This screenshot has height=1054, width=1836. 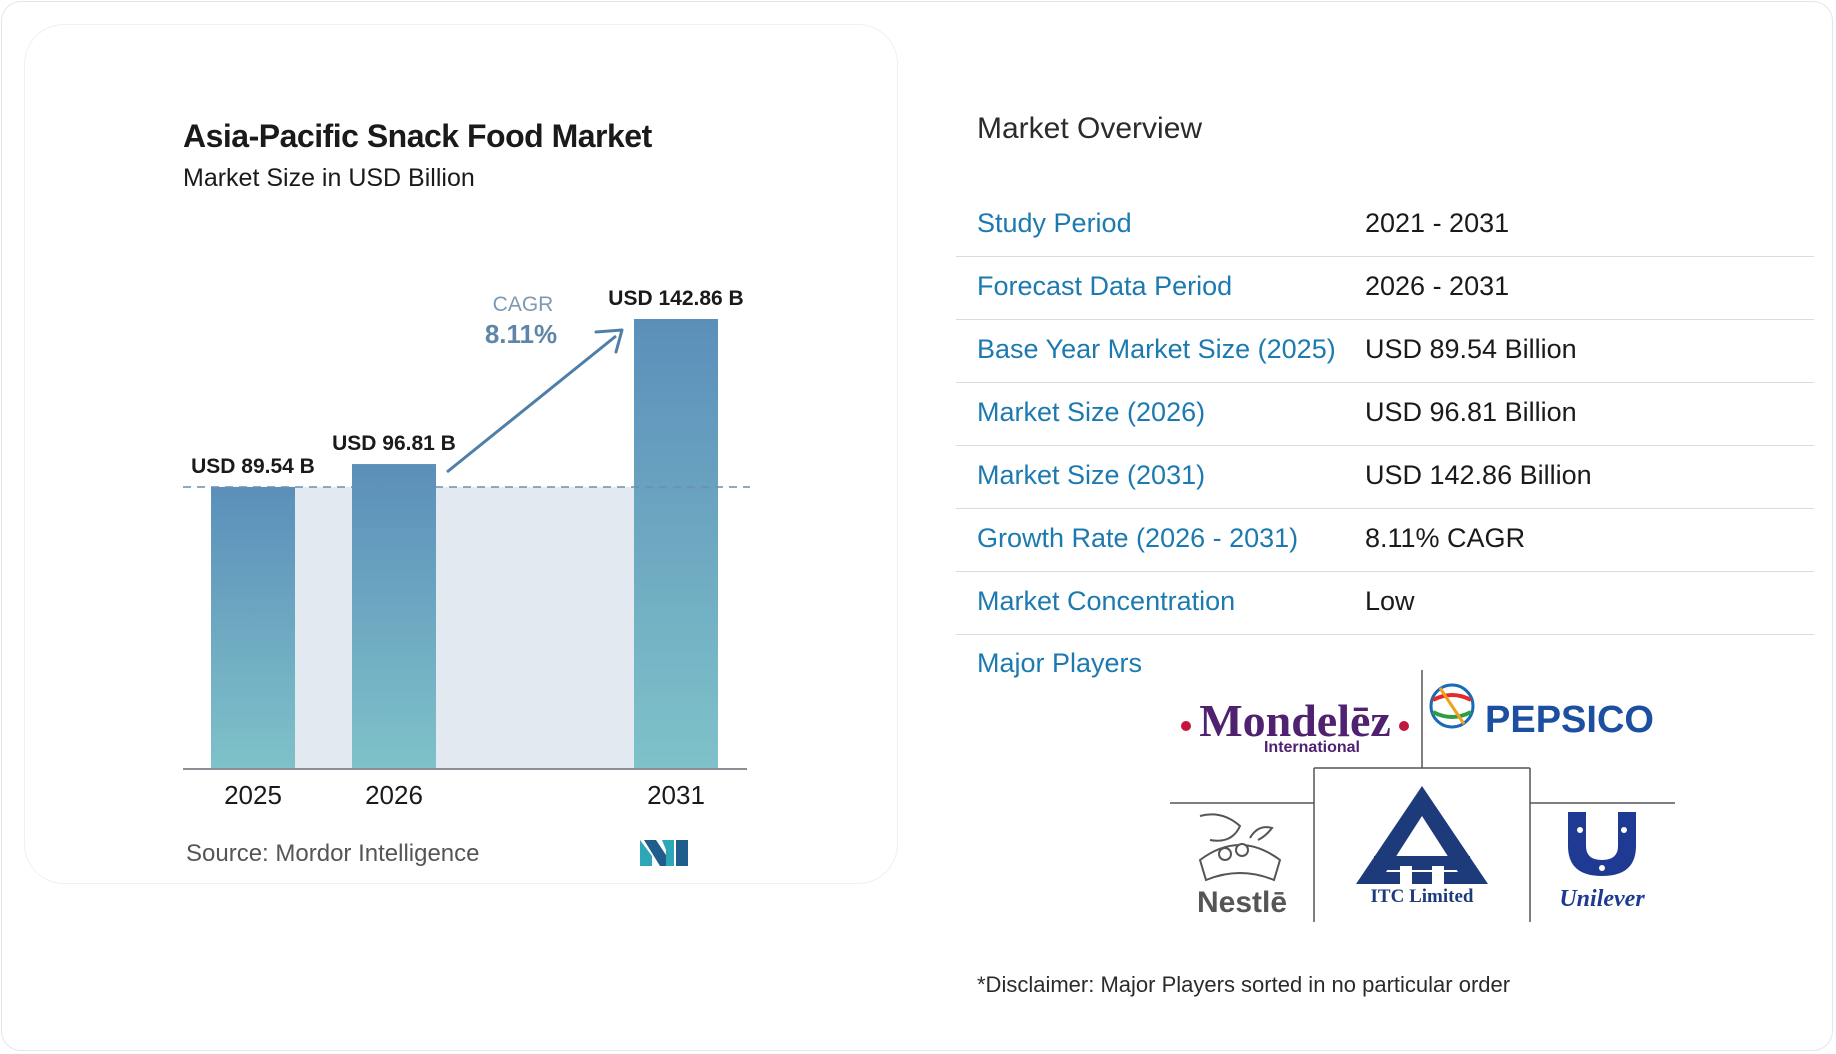 What do you see at coordinates (1156, 349) in the screenshot?
I see `overview-row-label: Base Year Market Size (2025)` at bounding box center [1156, 349].